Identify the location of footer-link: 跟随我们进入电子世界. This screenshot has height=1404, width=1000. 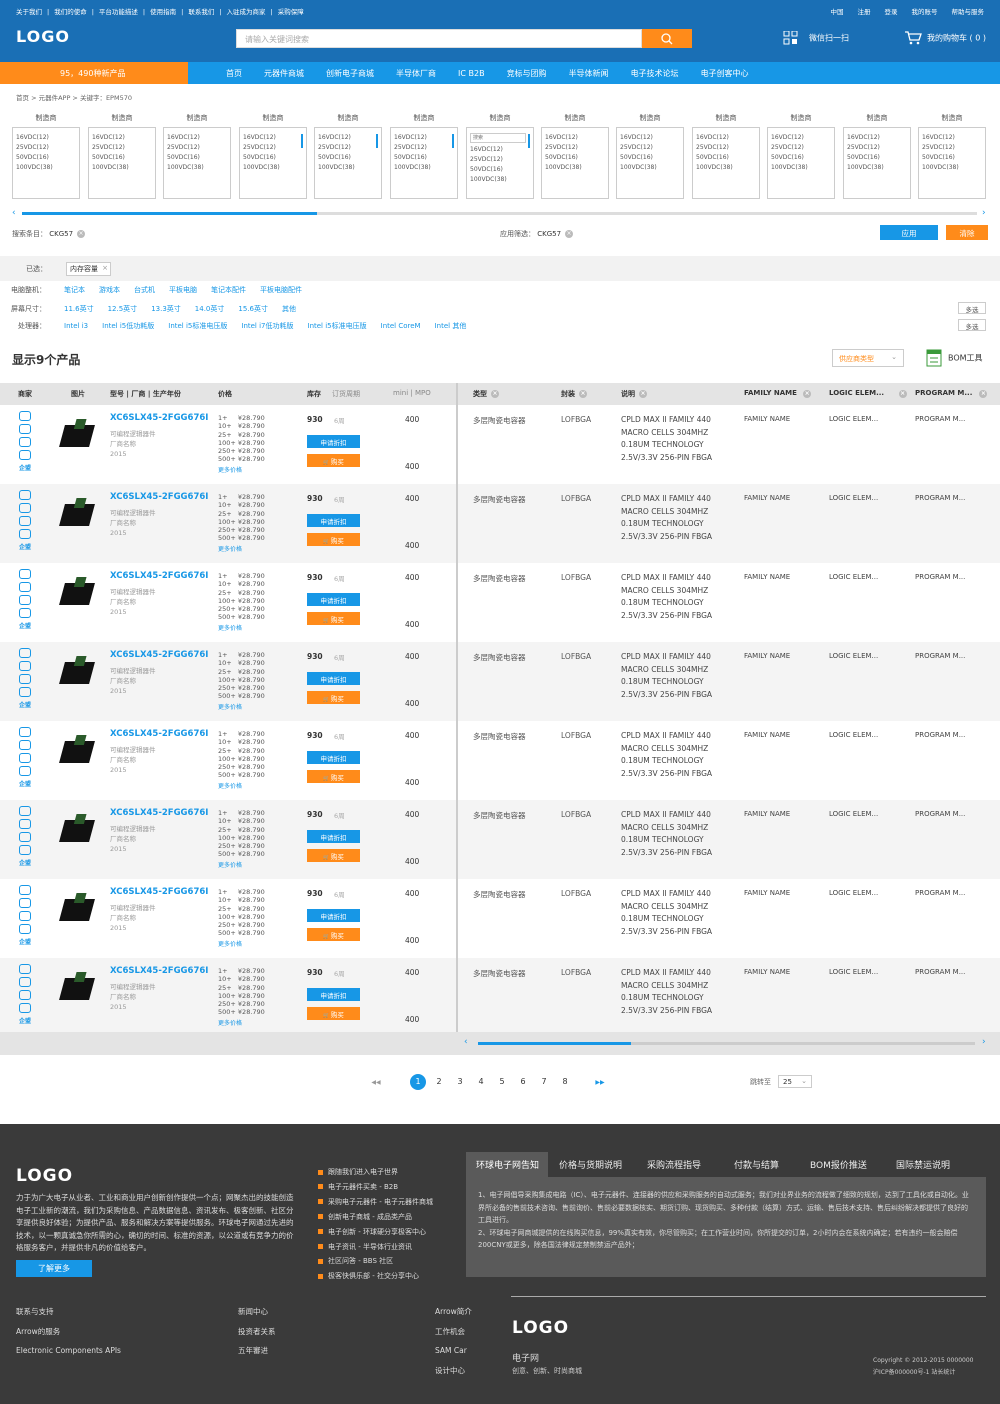
(375, 1172).